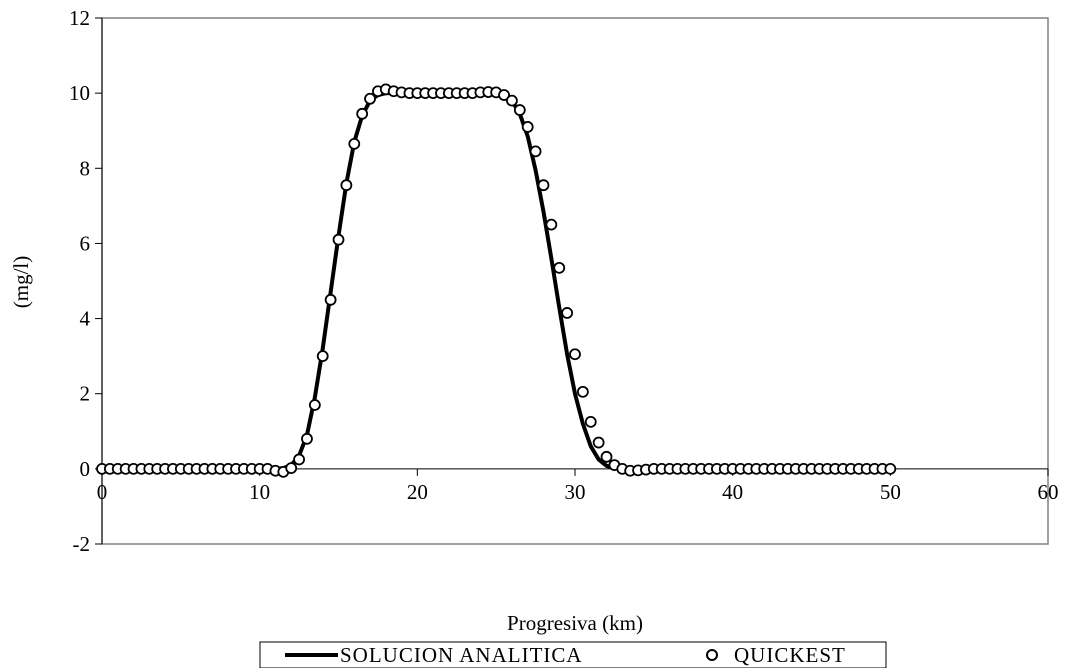  I want to click on y-tick-label: 2, so click(85, 394).